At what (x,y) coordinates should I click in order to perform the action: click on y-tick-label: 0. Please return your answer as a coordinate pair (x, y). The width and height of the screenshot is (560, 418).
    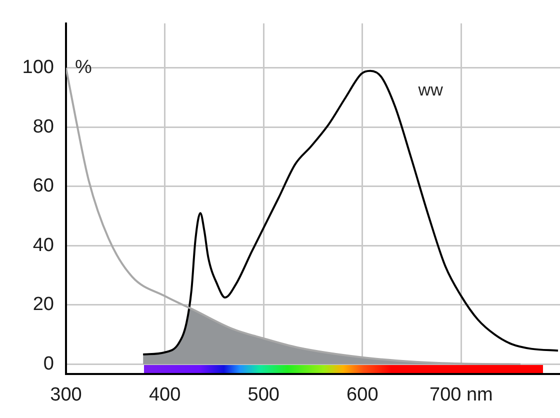
    Looking at the image, I should click on (48, 363).